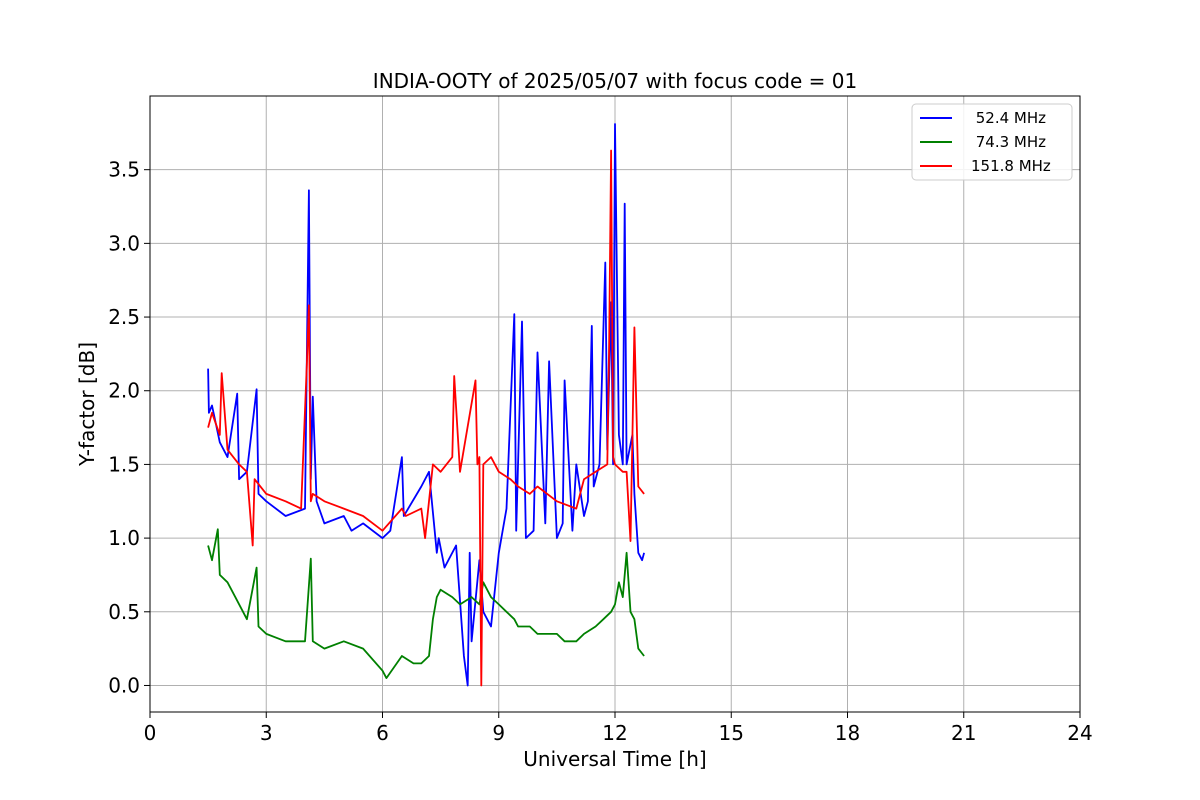  I want to click on x-tick-label: 24, so click(1079, 733).